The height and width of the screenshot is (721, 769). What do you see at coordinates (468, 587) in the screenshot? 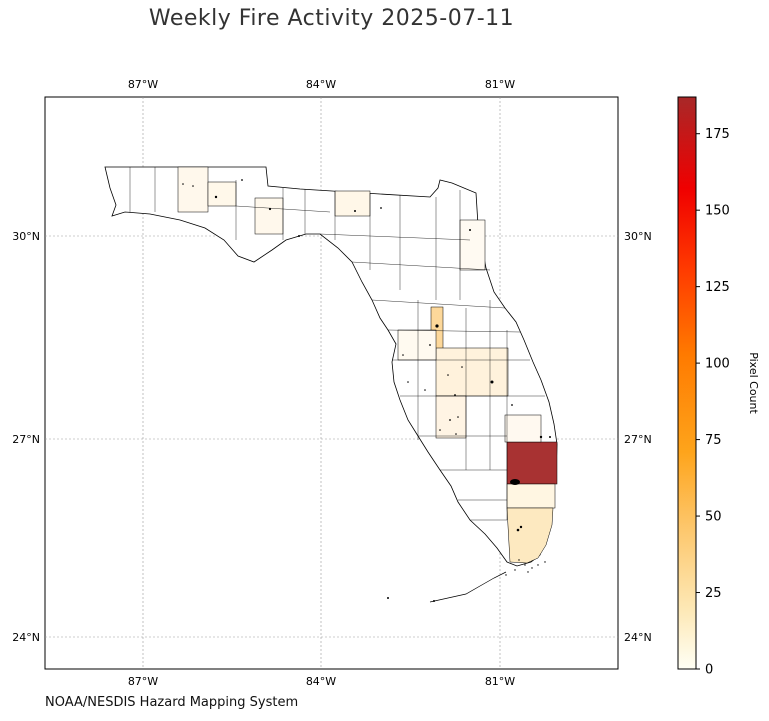
I see `florida-keys` at bounding box center [468, 587].